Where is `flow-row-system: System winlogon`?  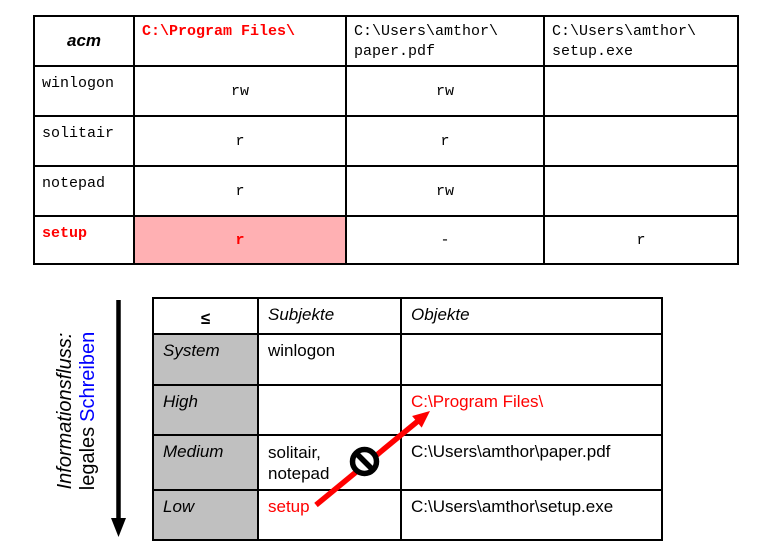 flow-row-system: System winlogon is located at coordinates (407, 359).